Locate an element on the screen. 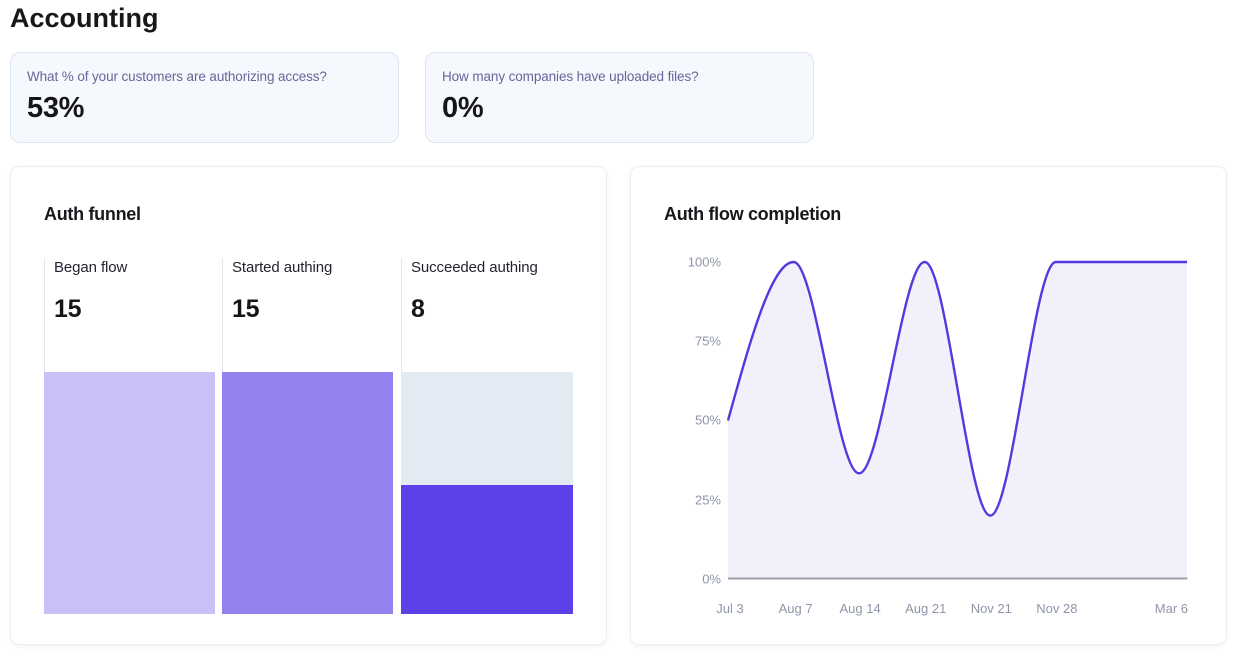  svg-text: Nov 28 is located at coordinates (1056, 608).